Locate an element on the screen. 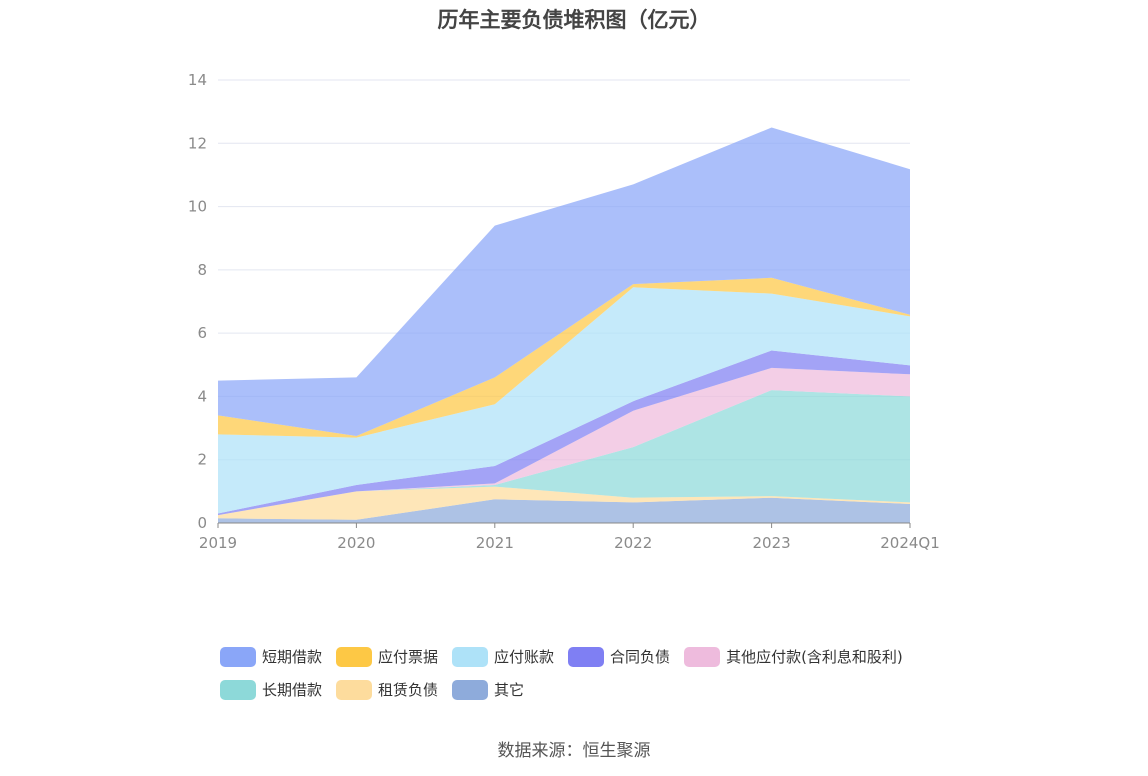  y-tick-label: 10 is located at coordinates (197, 207).